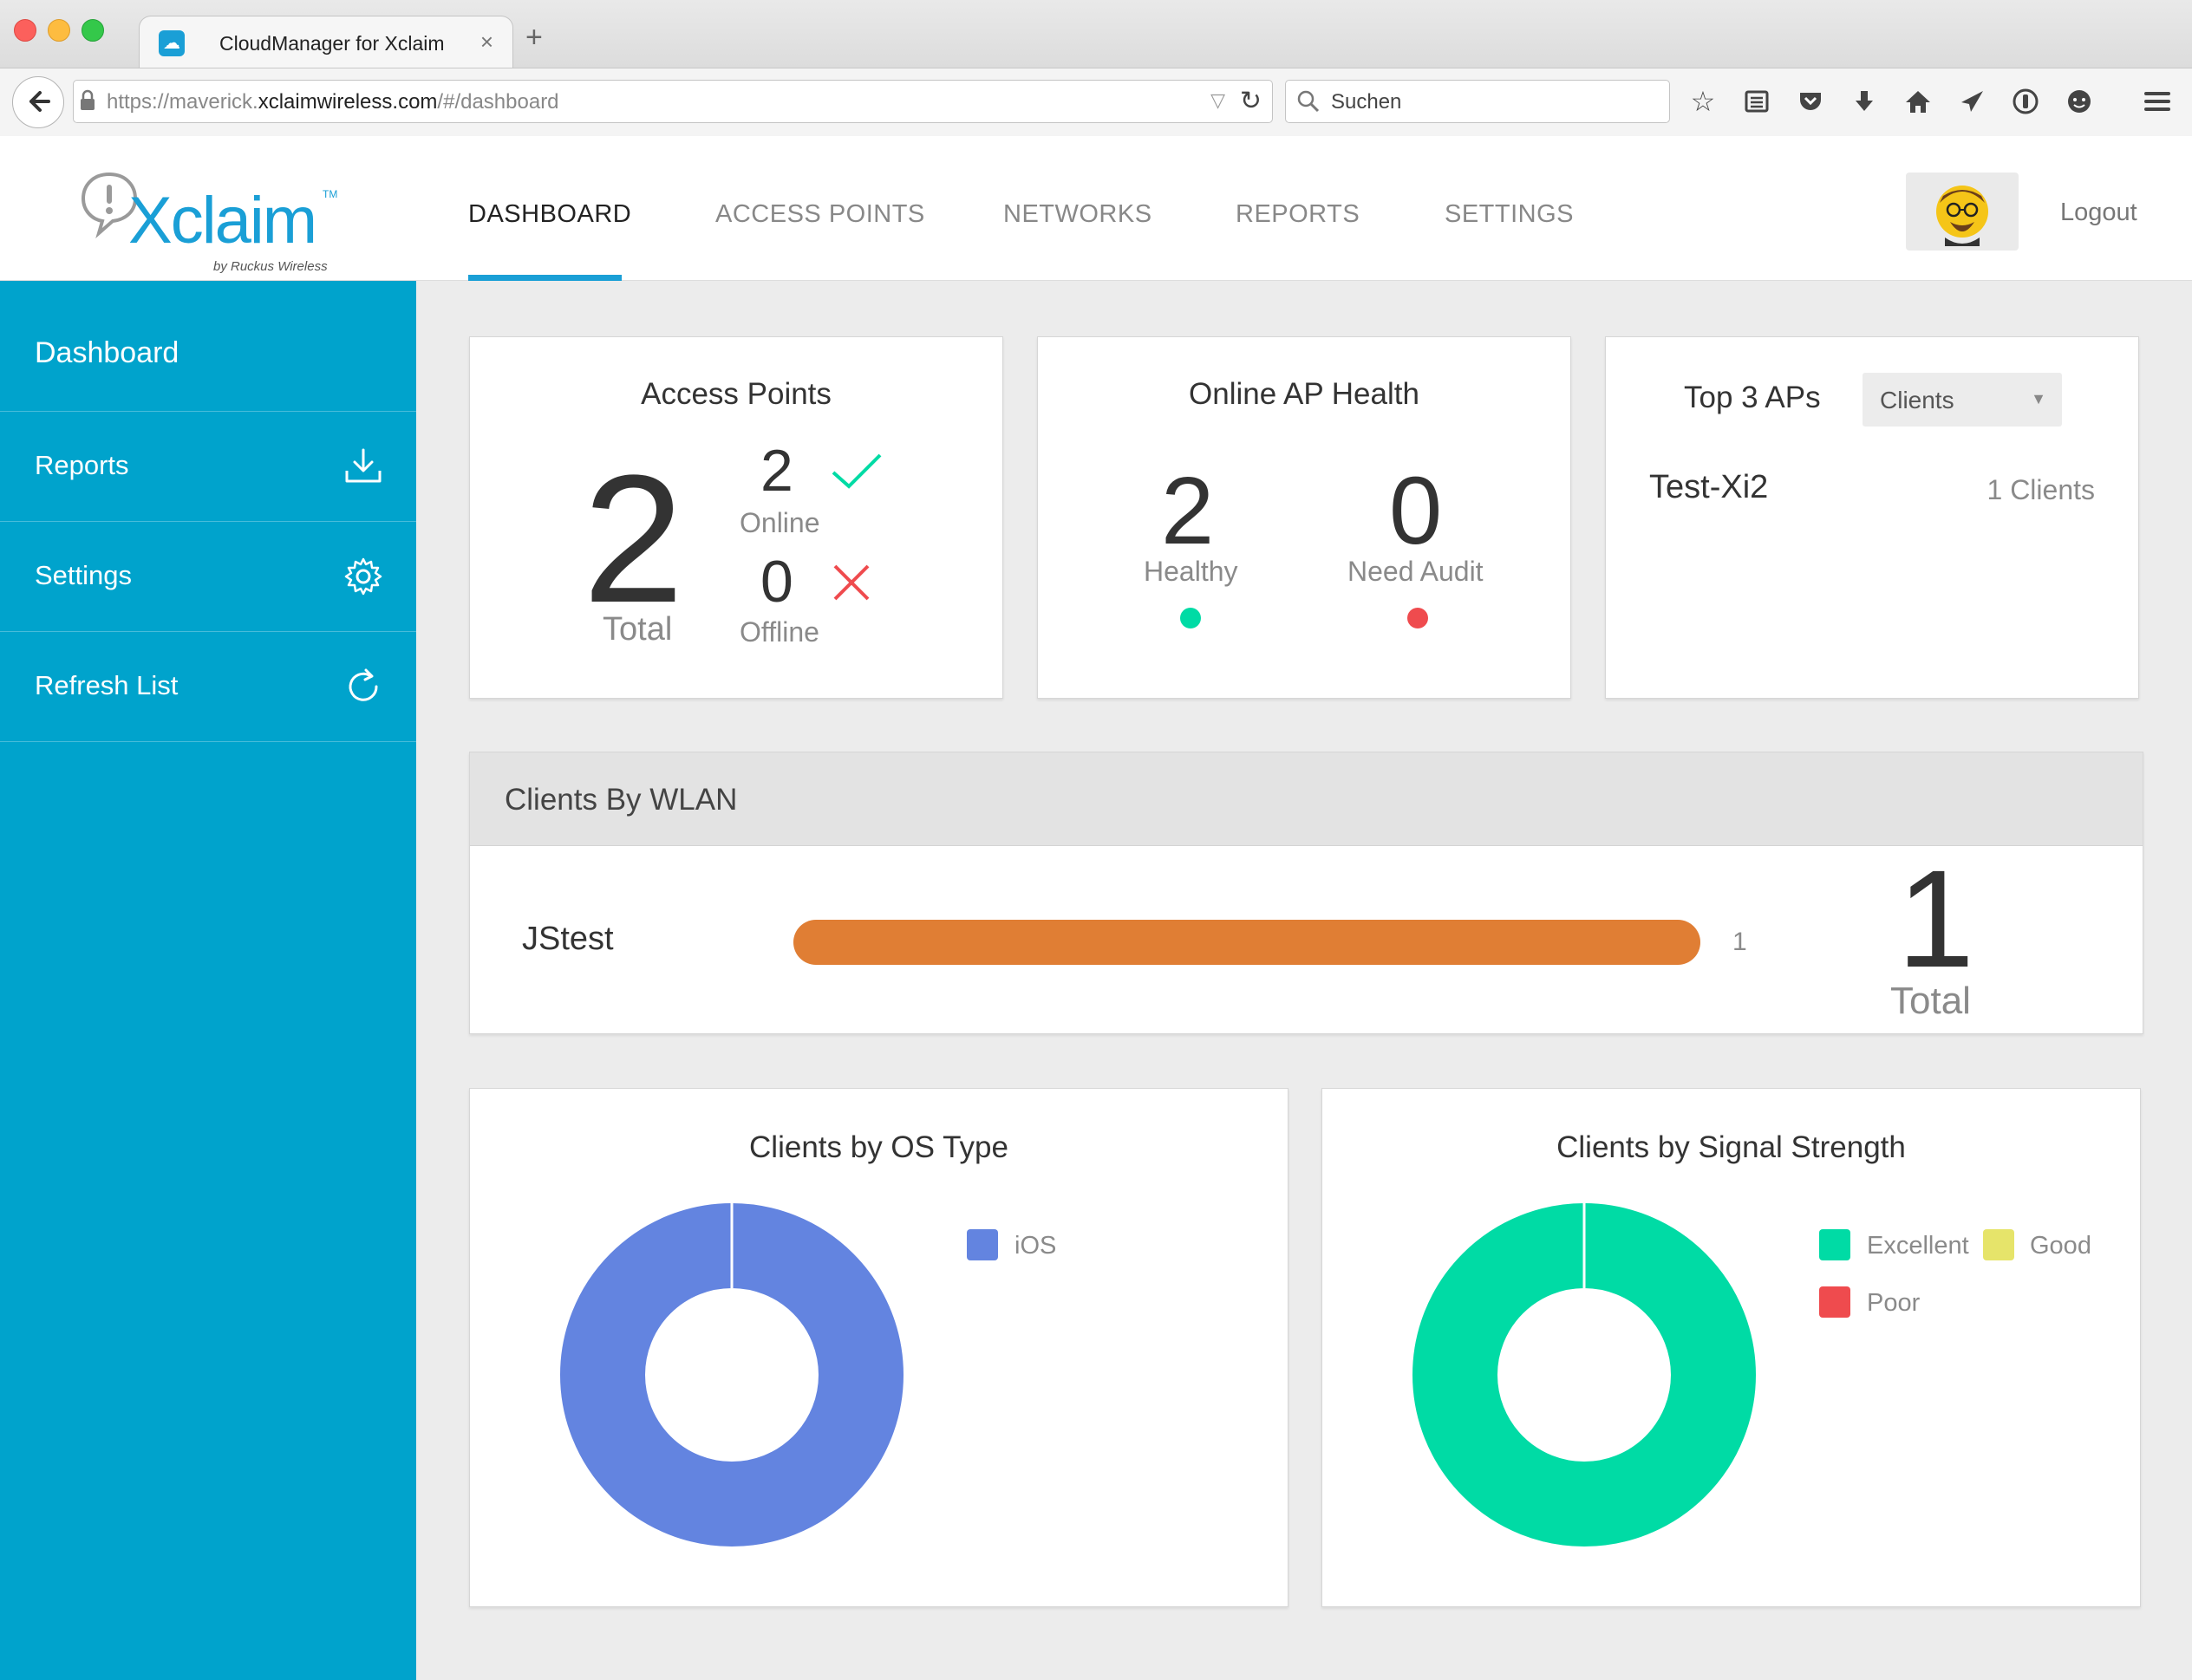 The height and width of the screenshot is (1680, 2192). I want to click on lock-icon, so click(88, 99).